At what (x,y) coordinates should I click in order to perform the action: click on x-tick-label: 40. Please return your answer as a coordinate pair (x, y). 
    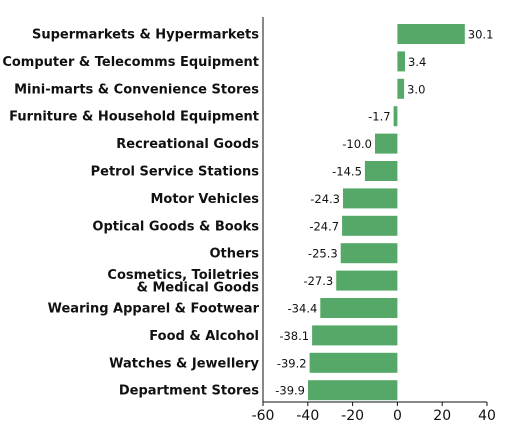
    Looking at the image, I should click on (487, 416).